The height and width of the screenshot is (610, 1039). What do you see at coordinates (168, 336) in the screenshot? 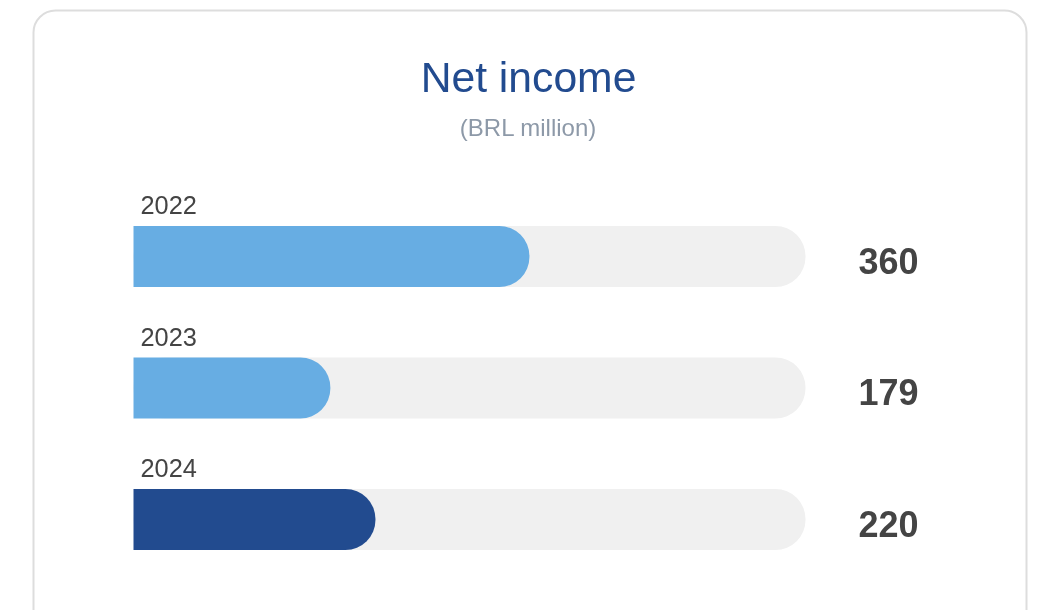
I see `y-tick-label: 2023` at bounding box center [168, 336].